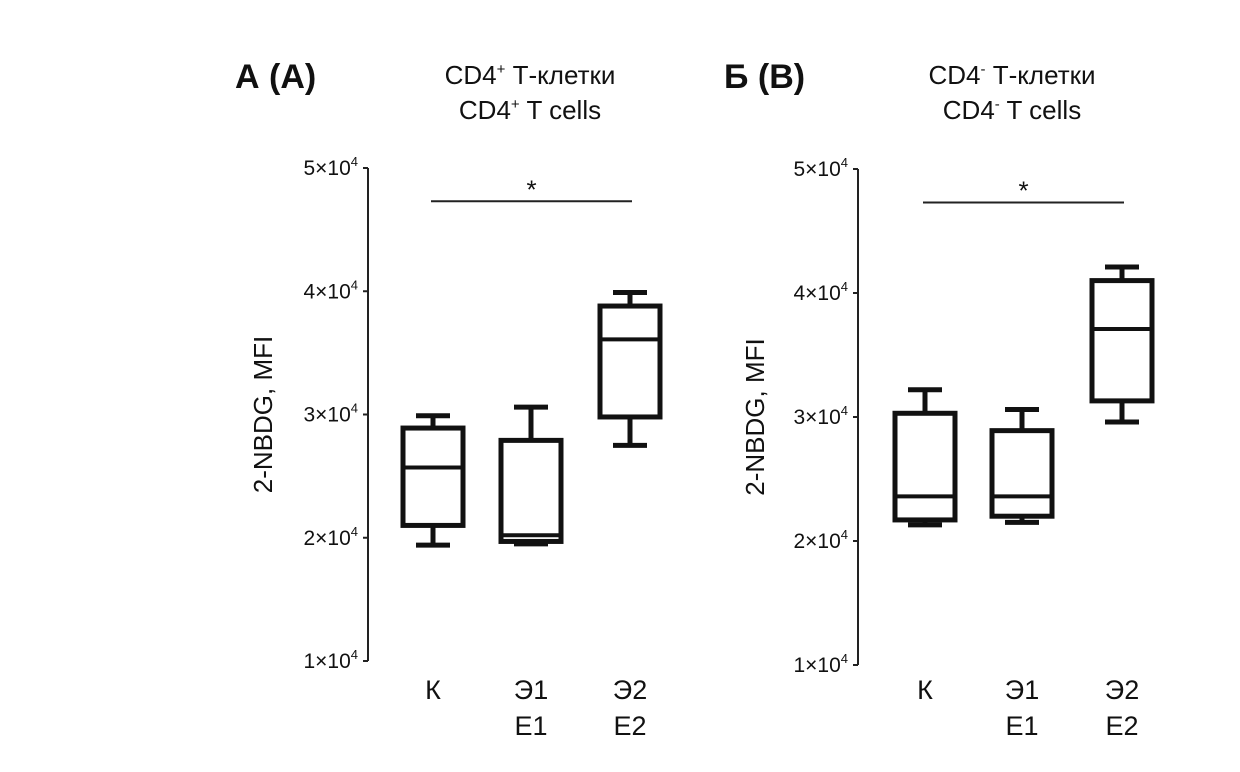 The image size is (1240, 772). What do you see at coordinates (515, 104) in the screenshot?
I see `title-en-sup: +` at bounding box center [515, 104].